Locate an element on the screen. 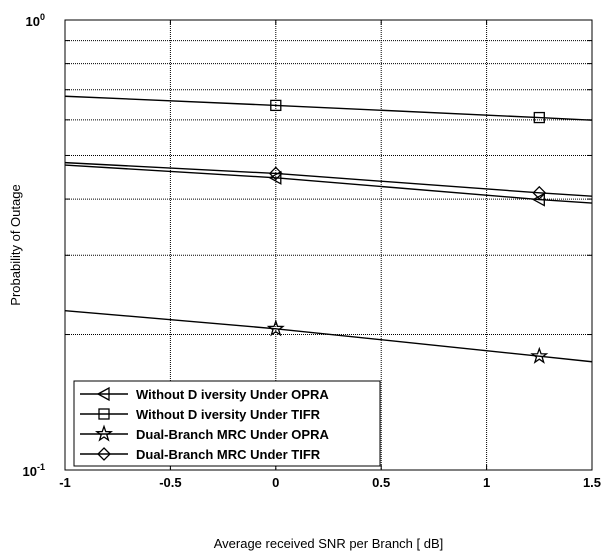  legend-marker-star is located at coordinates (104, 433).